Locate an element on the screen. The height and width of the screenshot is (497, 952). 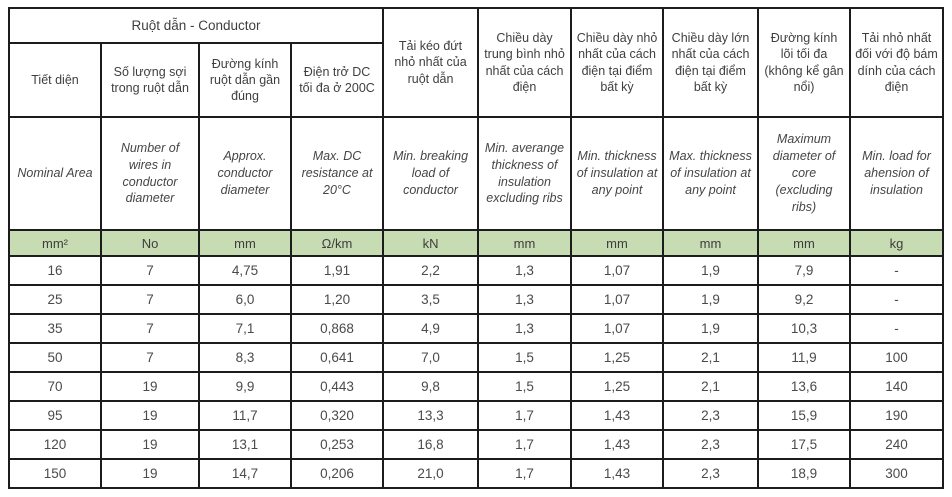
table-row: 50 7 8,3 0,641 7,0 1,5 1,25 2,1 11,9 100 is located at coordinates (476, 357).